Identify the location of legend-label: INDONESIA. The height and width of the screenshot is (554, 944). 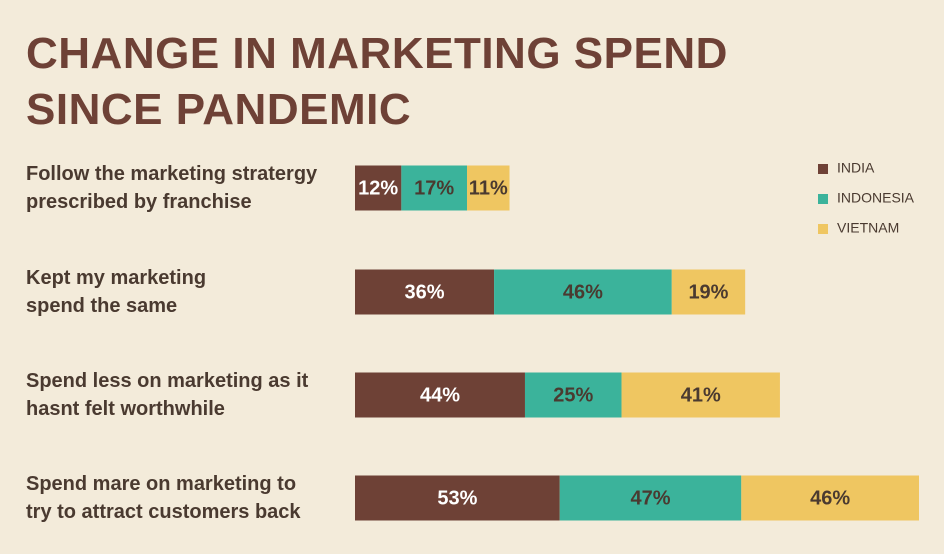
(876, 198).